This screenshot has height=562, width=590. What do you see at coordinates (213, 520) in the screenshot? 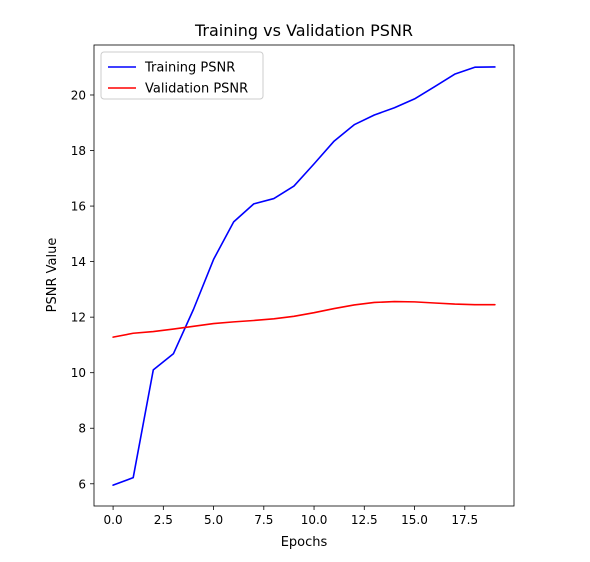
I see `x-tick-label: 5.0` at bounding box center [213, 520].